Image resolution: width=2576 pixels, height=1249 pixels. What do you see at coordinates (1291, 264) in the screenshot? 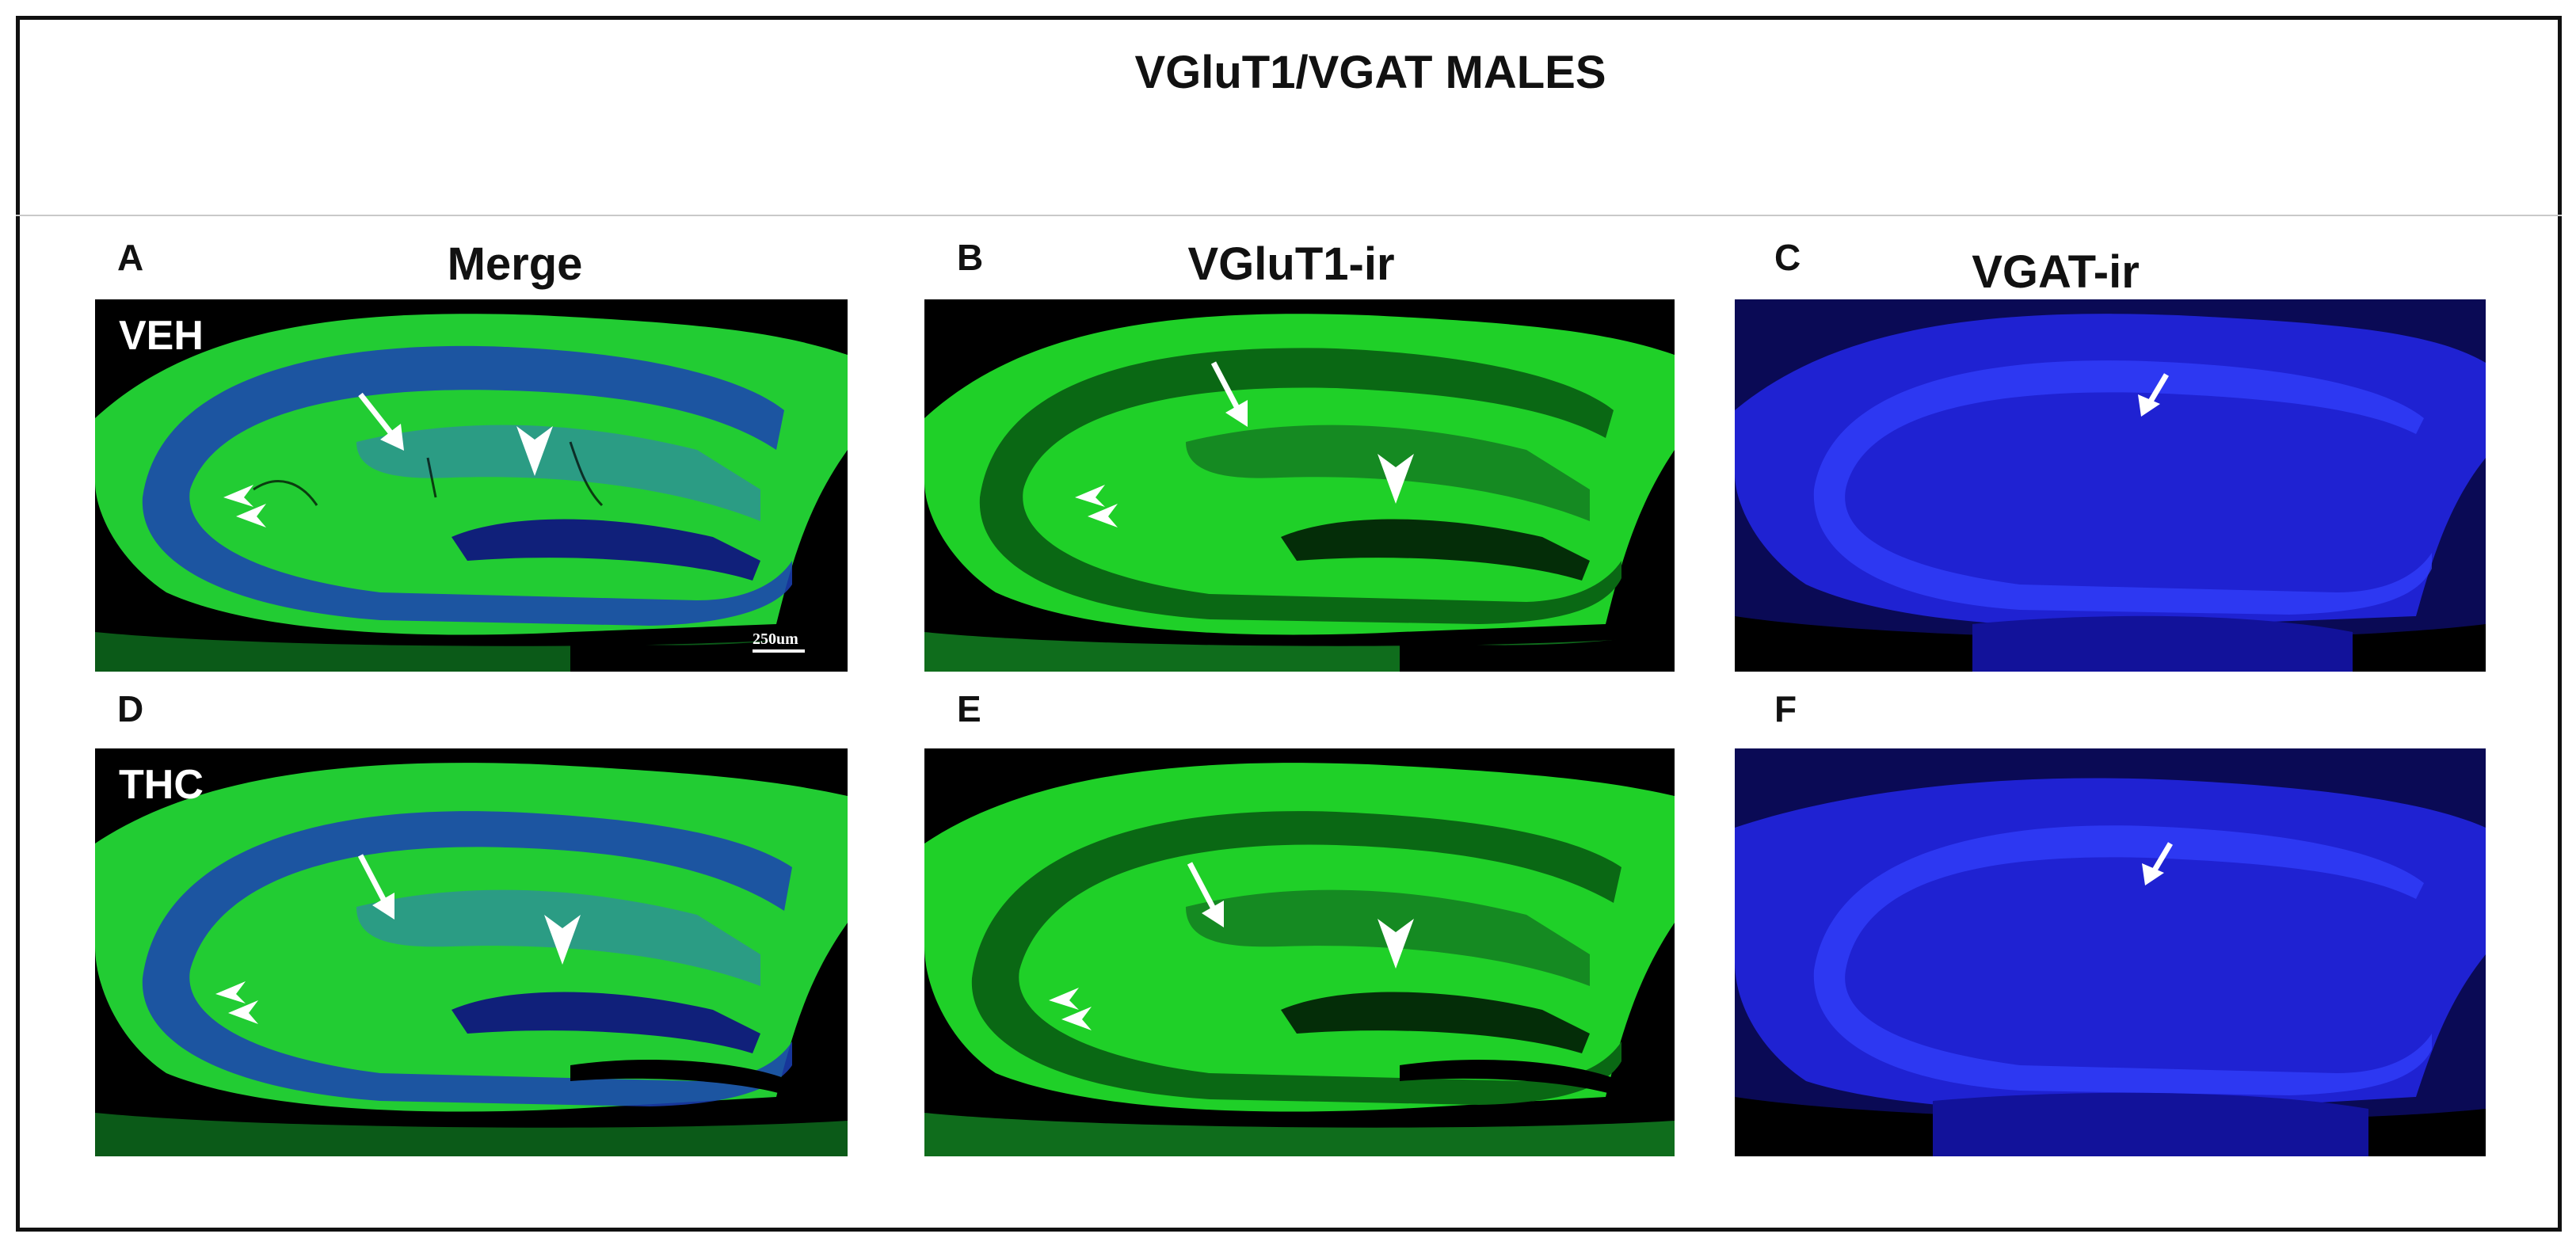
I see `column-title-vglut1: VGluT1-ir` at bounding box center [1291, 264].